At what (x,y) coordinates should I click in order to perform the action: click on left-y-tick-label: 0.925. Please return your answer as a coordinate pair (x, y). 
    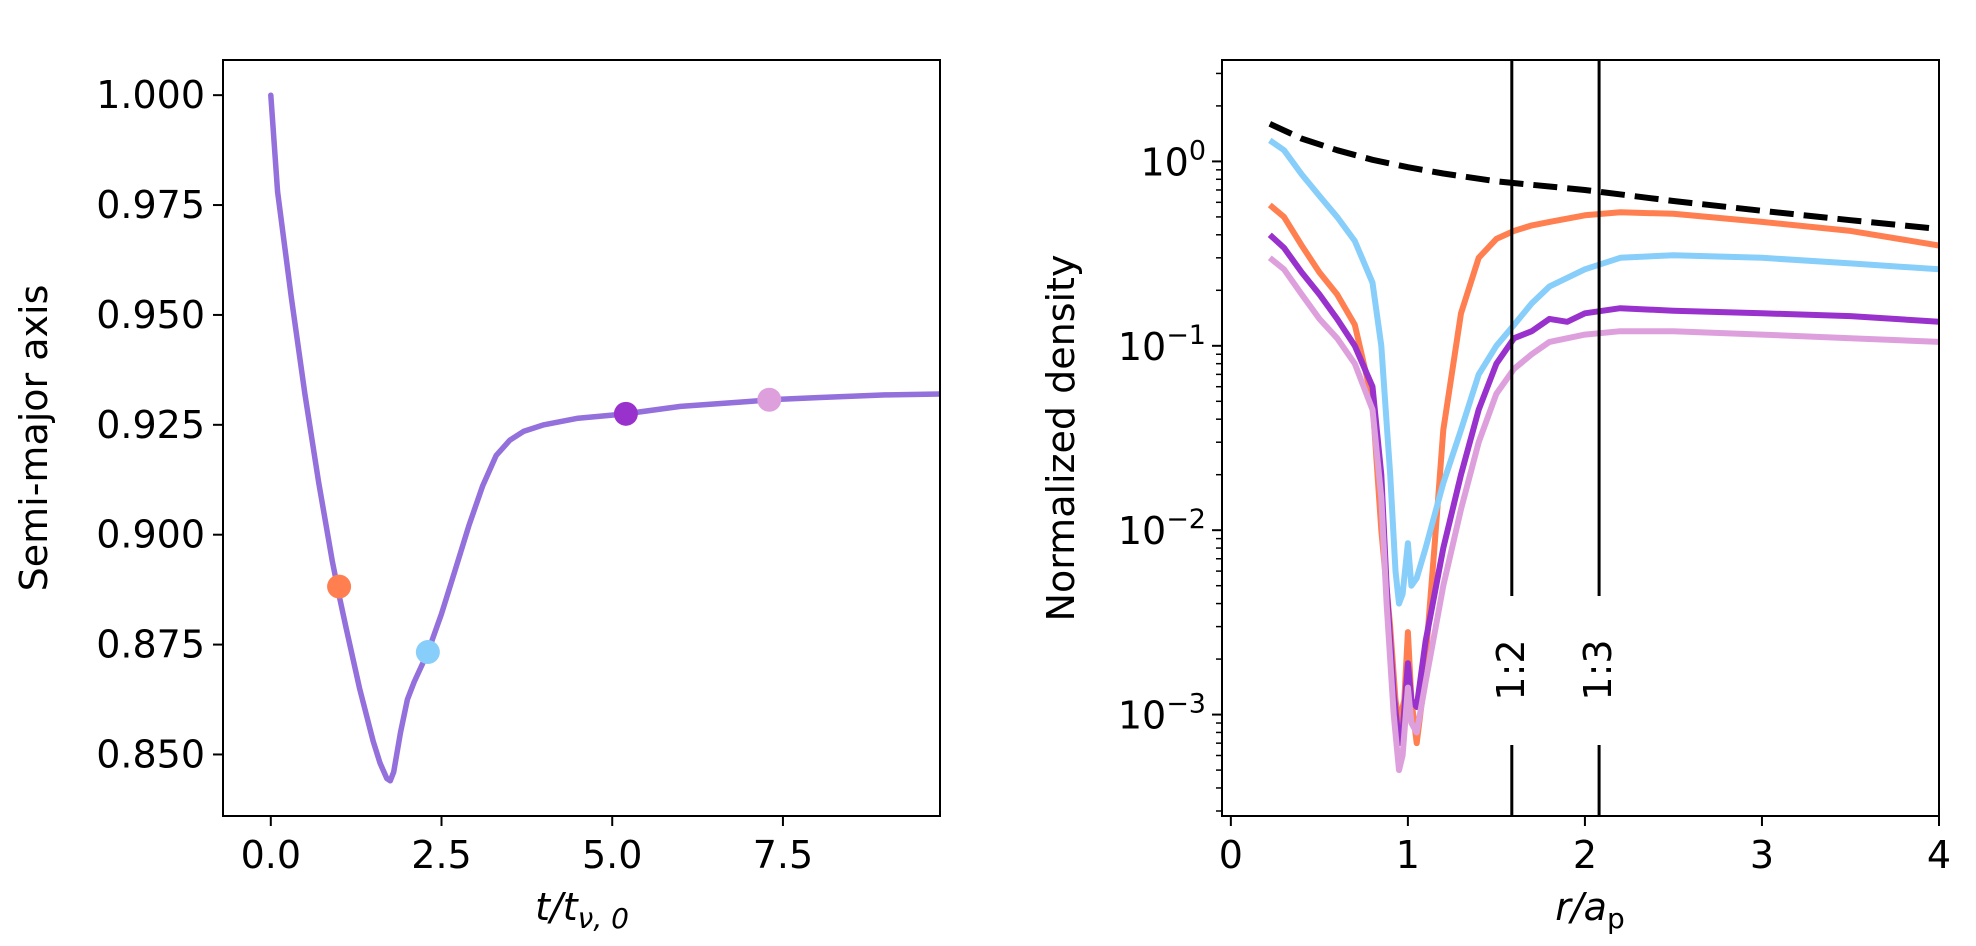
    Looking at the image, I should click on (150, 425).